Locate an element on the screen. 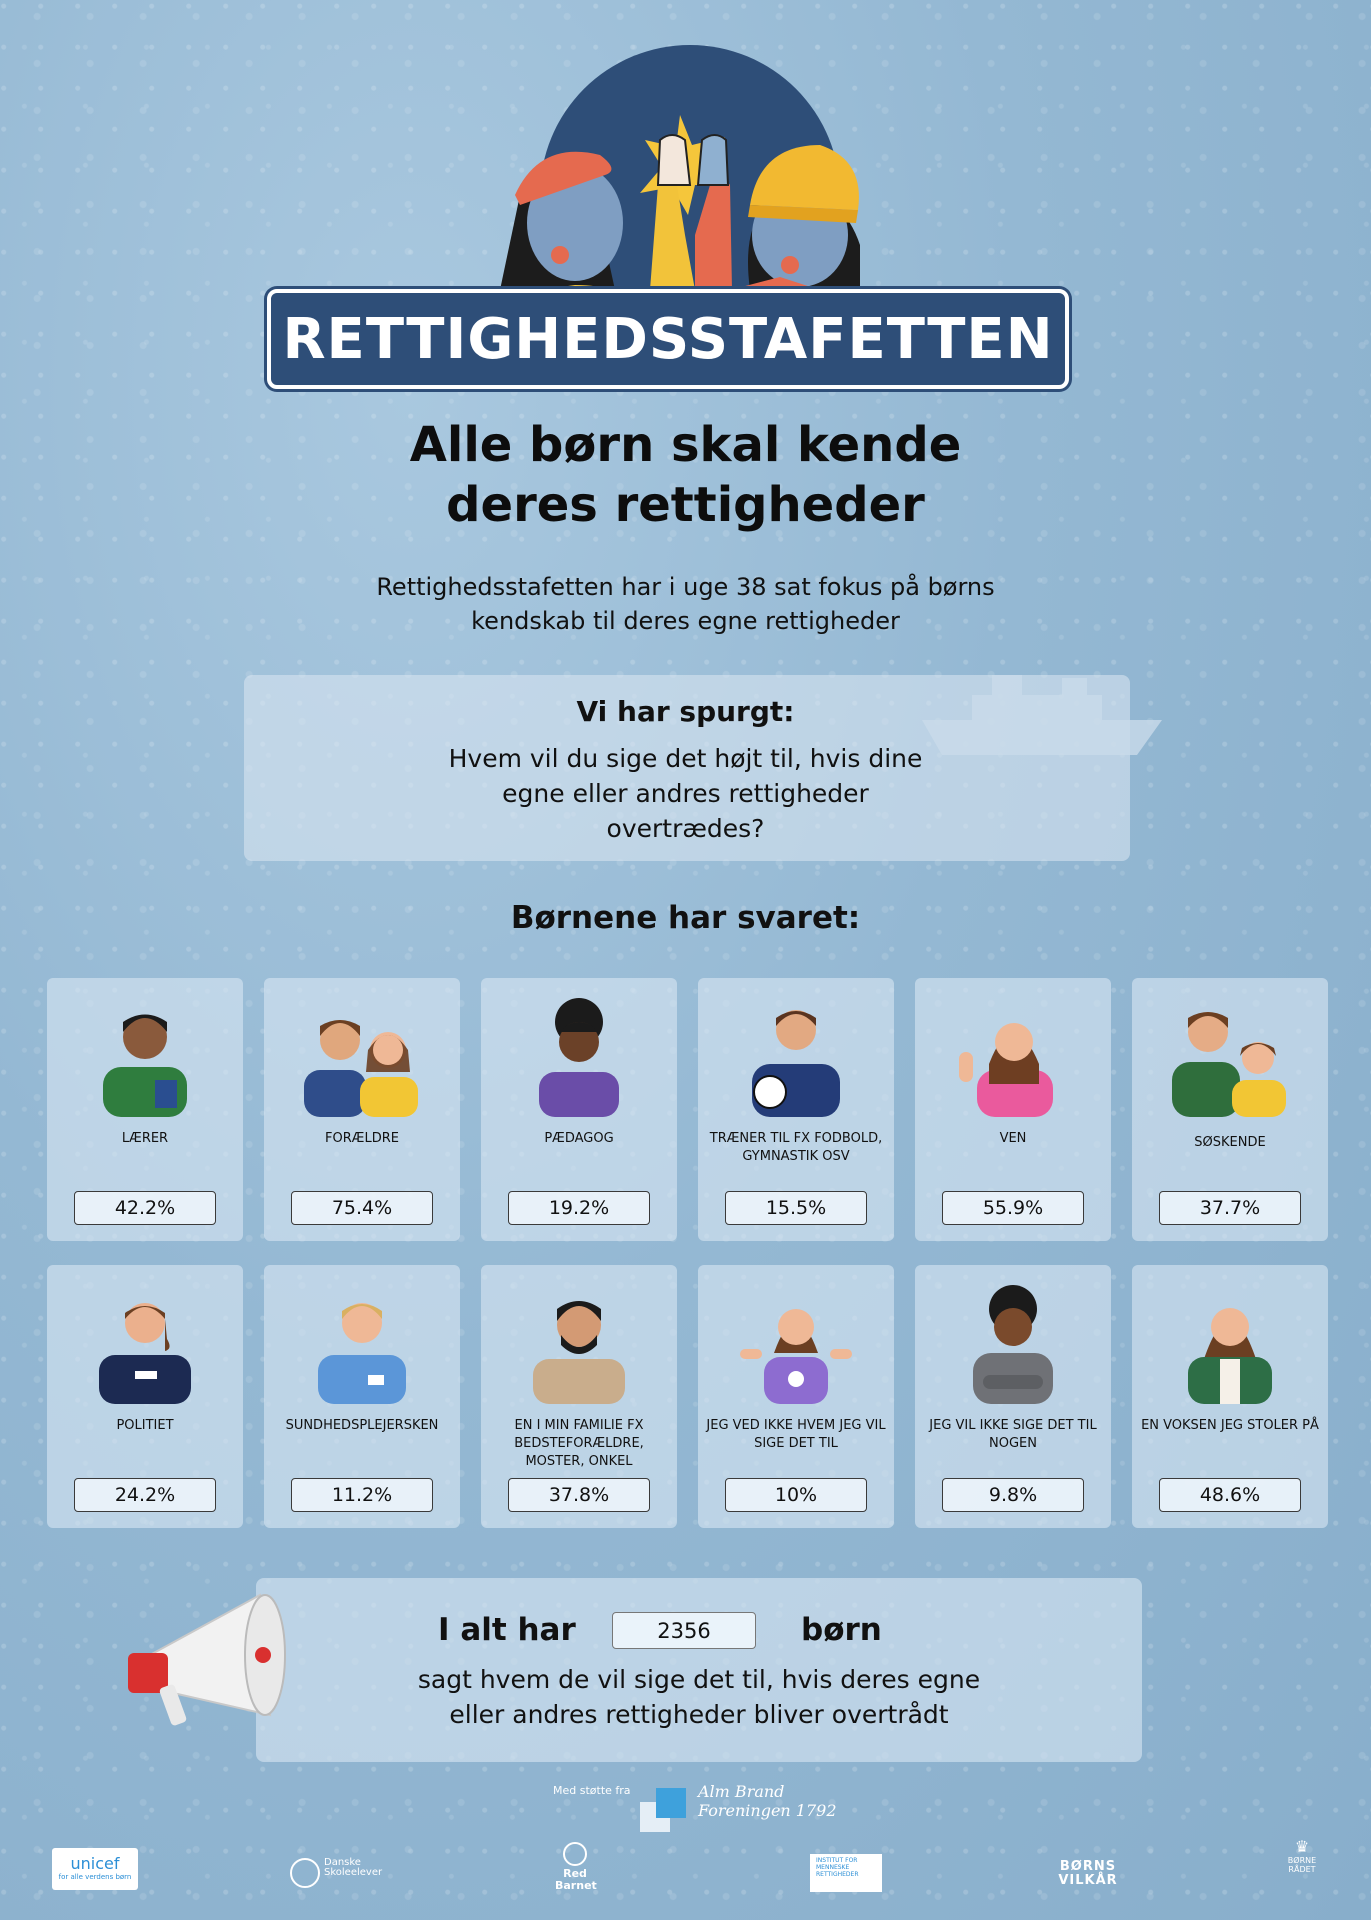  skoleelever-line-1: Danske is located at coordinates (342, 1862).